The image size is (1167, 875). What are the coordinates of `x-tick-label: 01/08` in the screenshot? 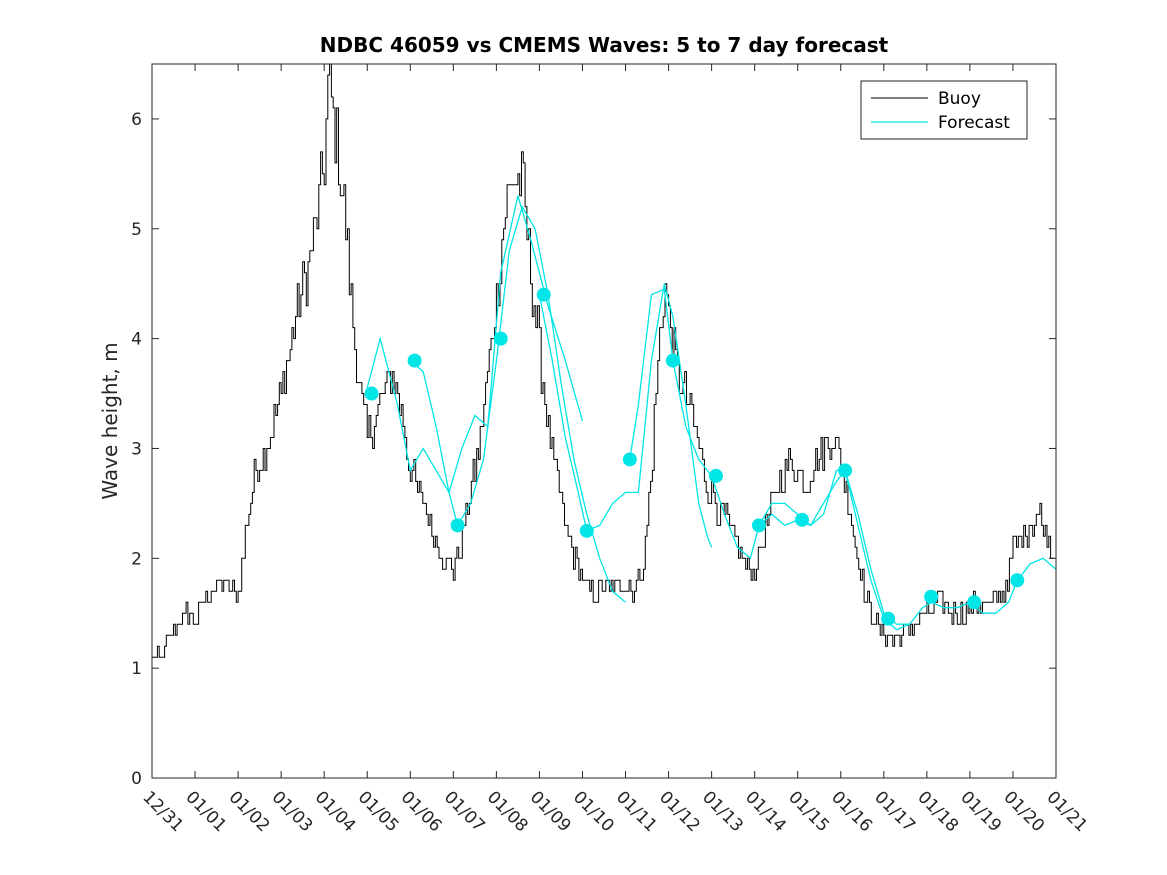 It's located at (507, 811).